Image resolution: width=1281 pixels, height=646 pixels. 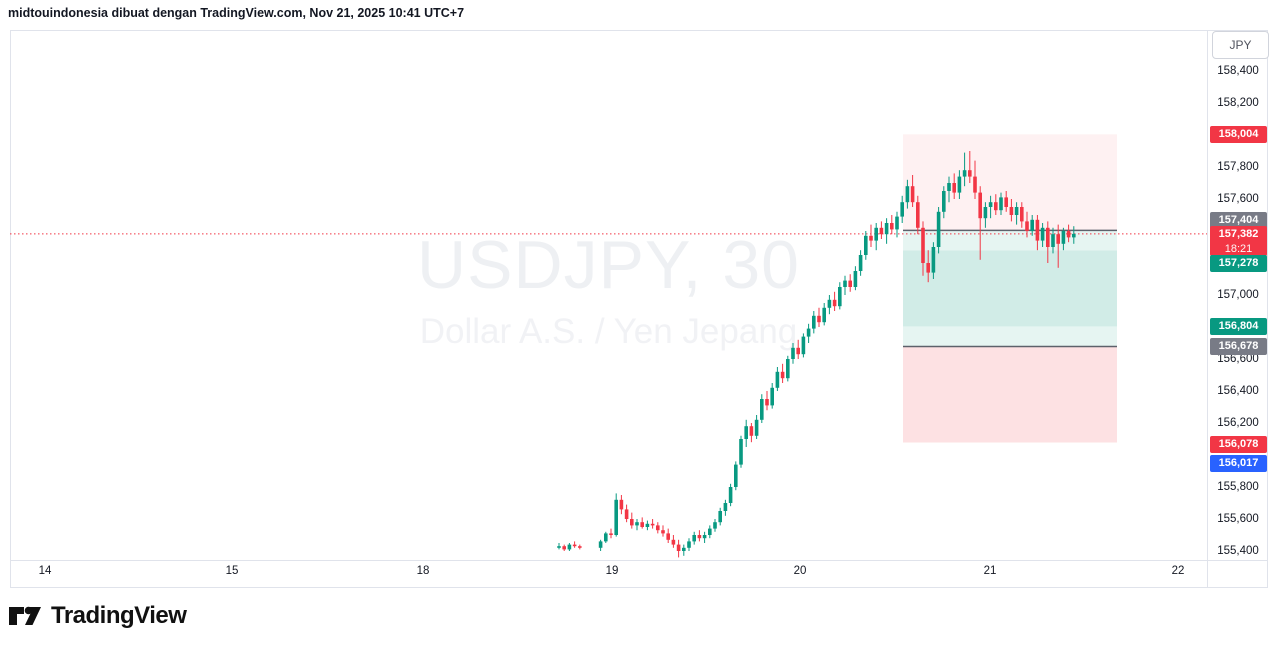 I want to click on price-tick-label: 155,600, so click(x=1238, y=519).